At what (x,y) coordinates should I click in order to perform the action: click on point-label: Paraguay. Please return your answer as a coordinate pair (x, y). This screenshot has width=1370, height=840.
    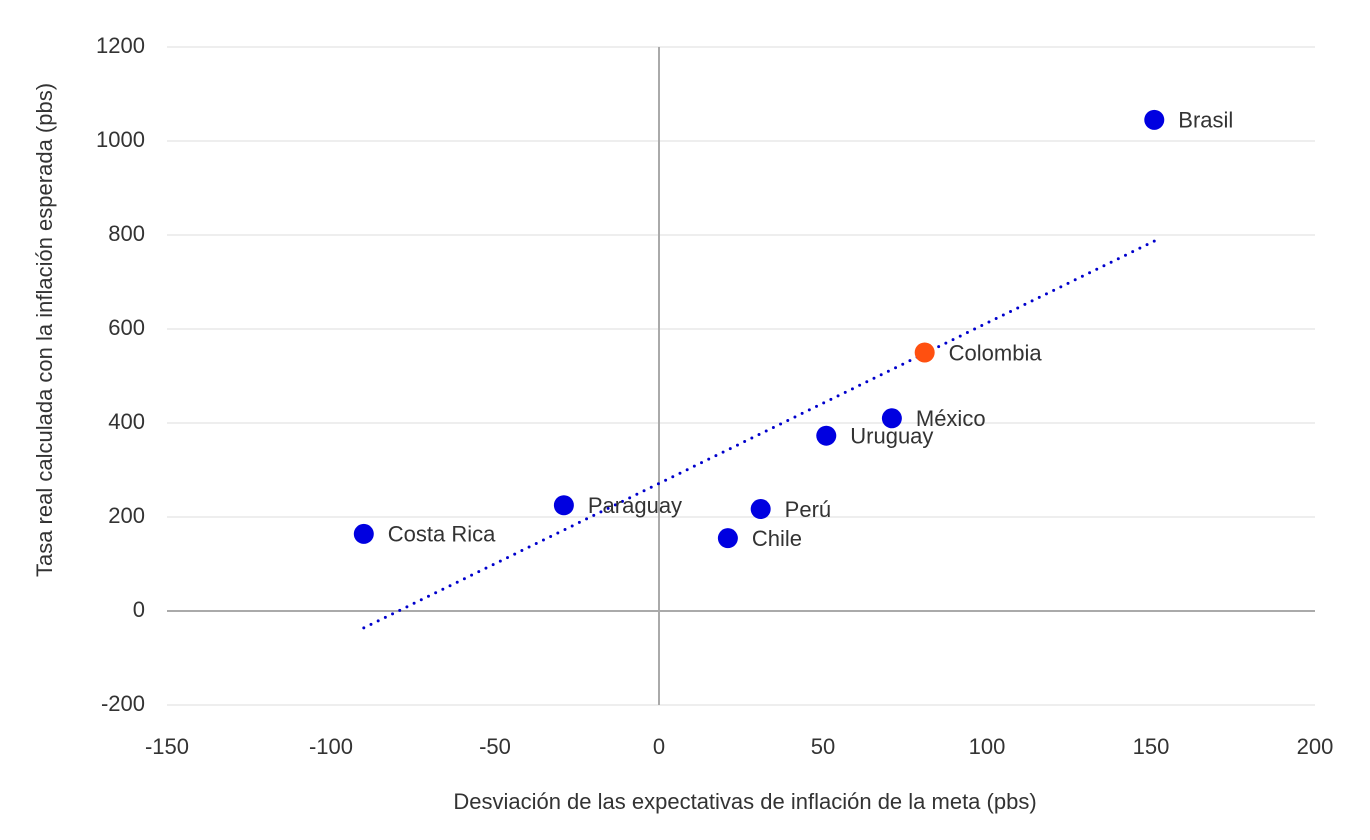
    Looking at the image, I should click on (635, 505).